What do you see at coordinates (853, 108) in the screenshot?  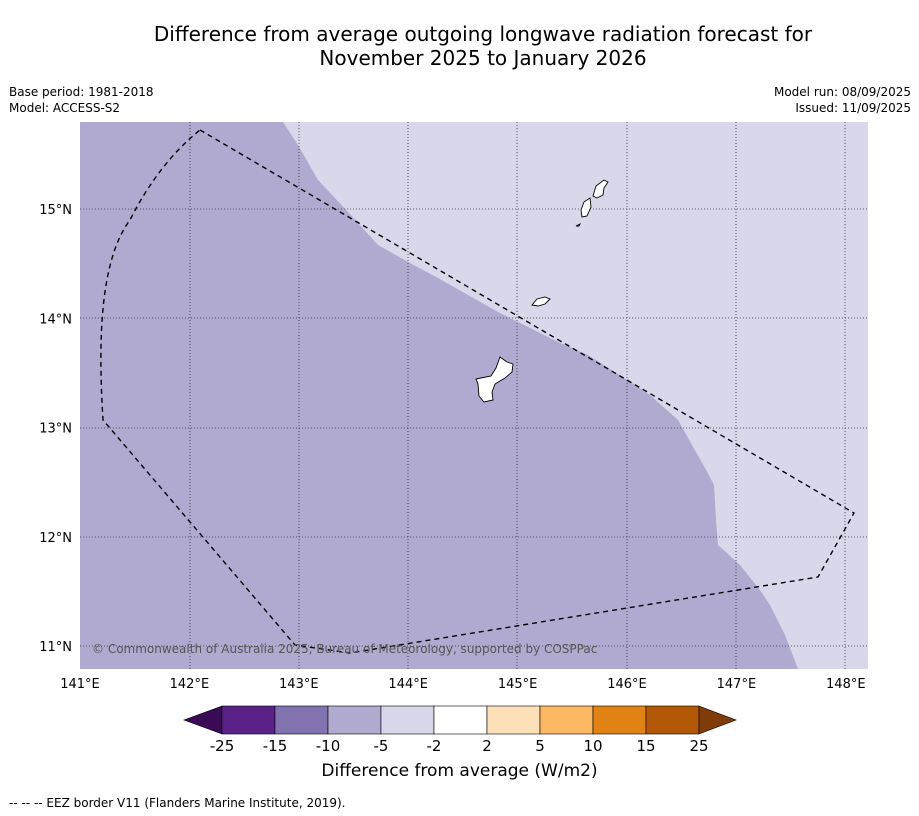 I see `issued-label: Issued: 11/09/2025` at bounding box center [853, 108].